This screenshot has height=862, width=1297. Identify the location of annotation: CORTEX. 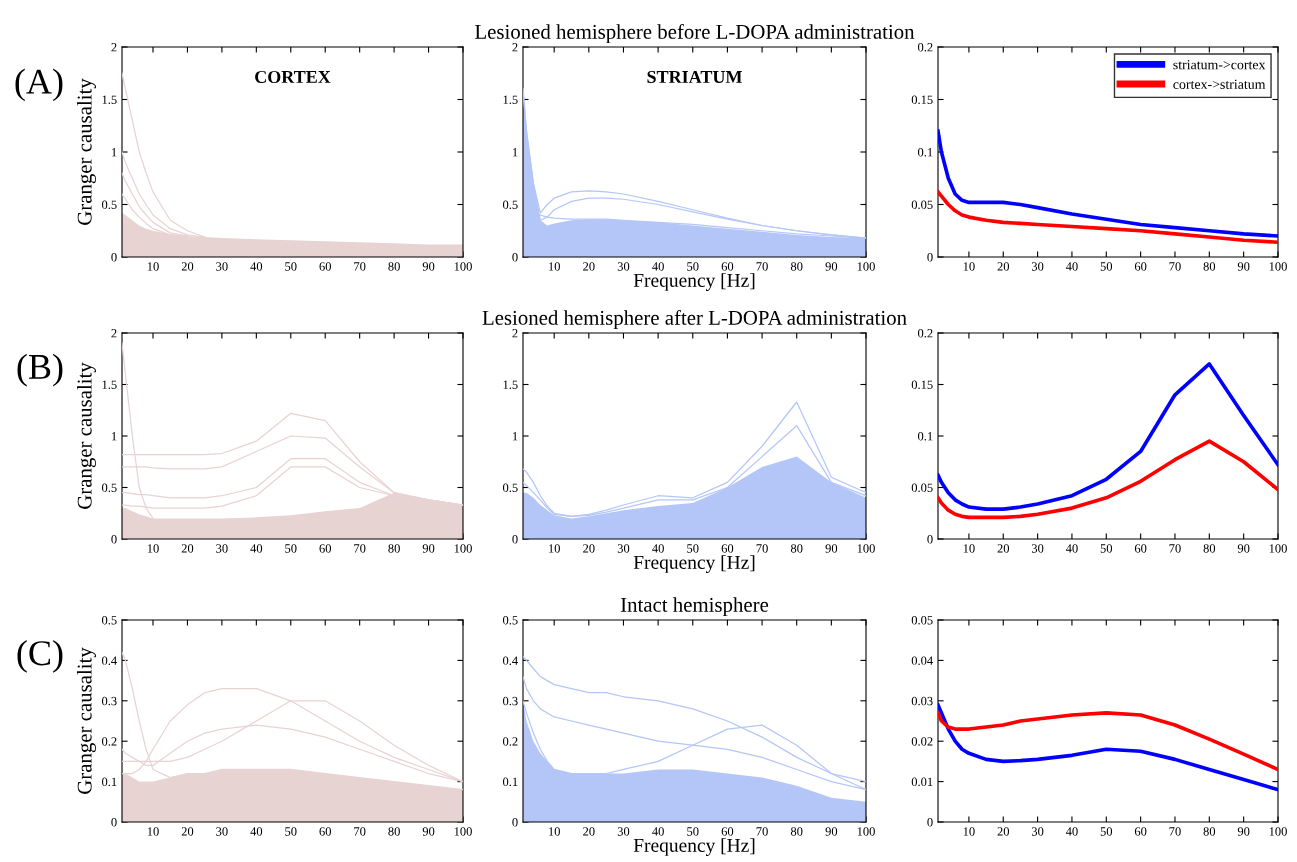
(293, 77).